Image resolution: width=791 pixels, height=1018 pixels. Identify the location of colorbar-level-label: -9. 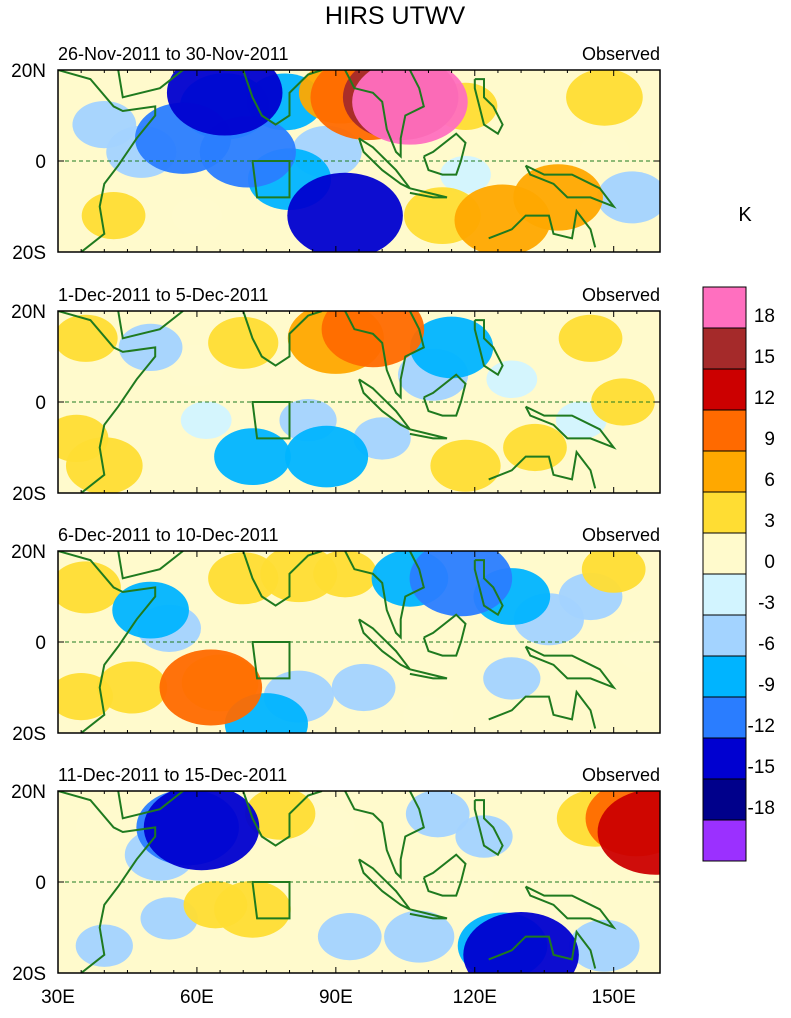
(766, 685).